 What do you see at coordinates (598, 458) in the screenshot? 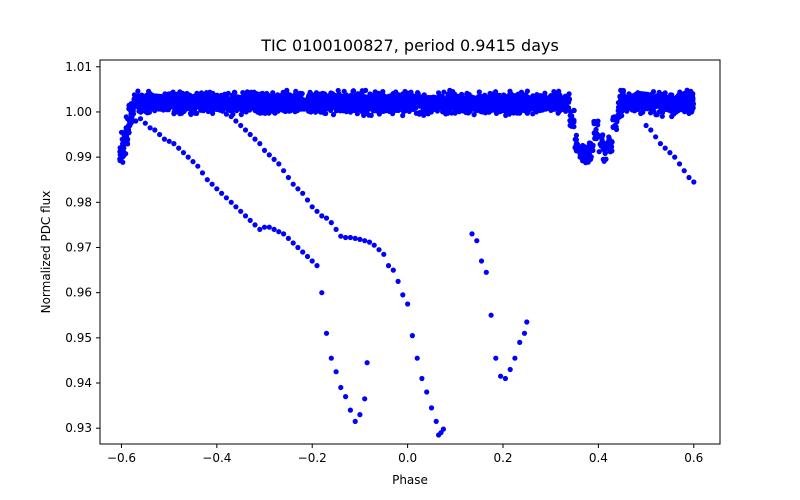
I see `x-tick-label: 0.4` at bounding box center [598, 458].